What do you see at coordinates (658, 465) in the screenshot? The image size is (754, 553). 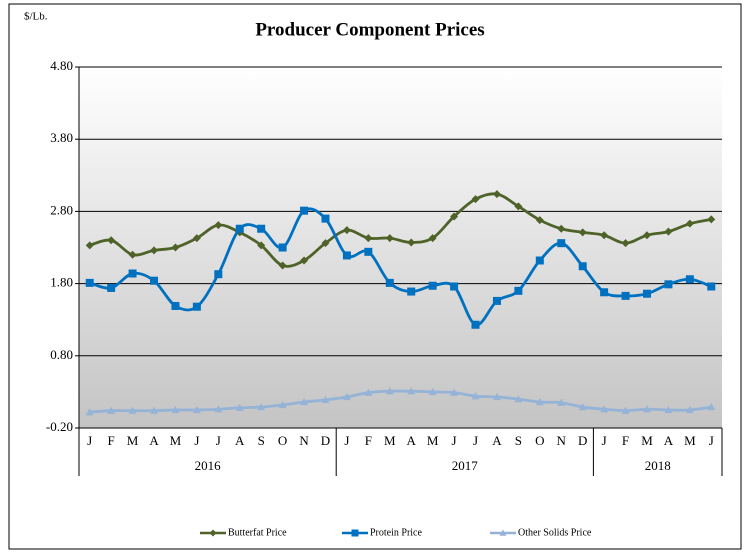 I see `group-label: 2018` at bounding box center [658, 465].